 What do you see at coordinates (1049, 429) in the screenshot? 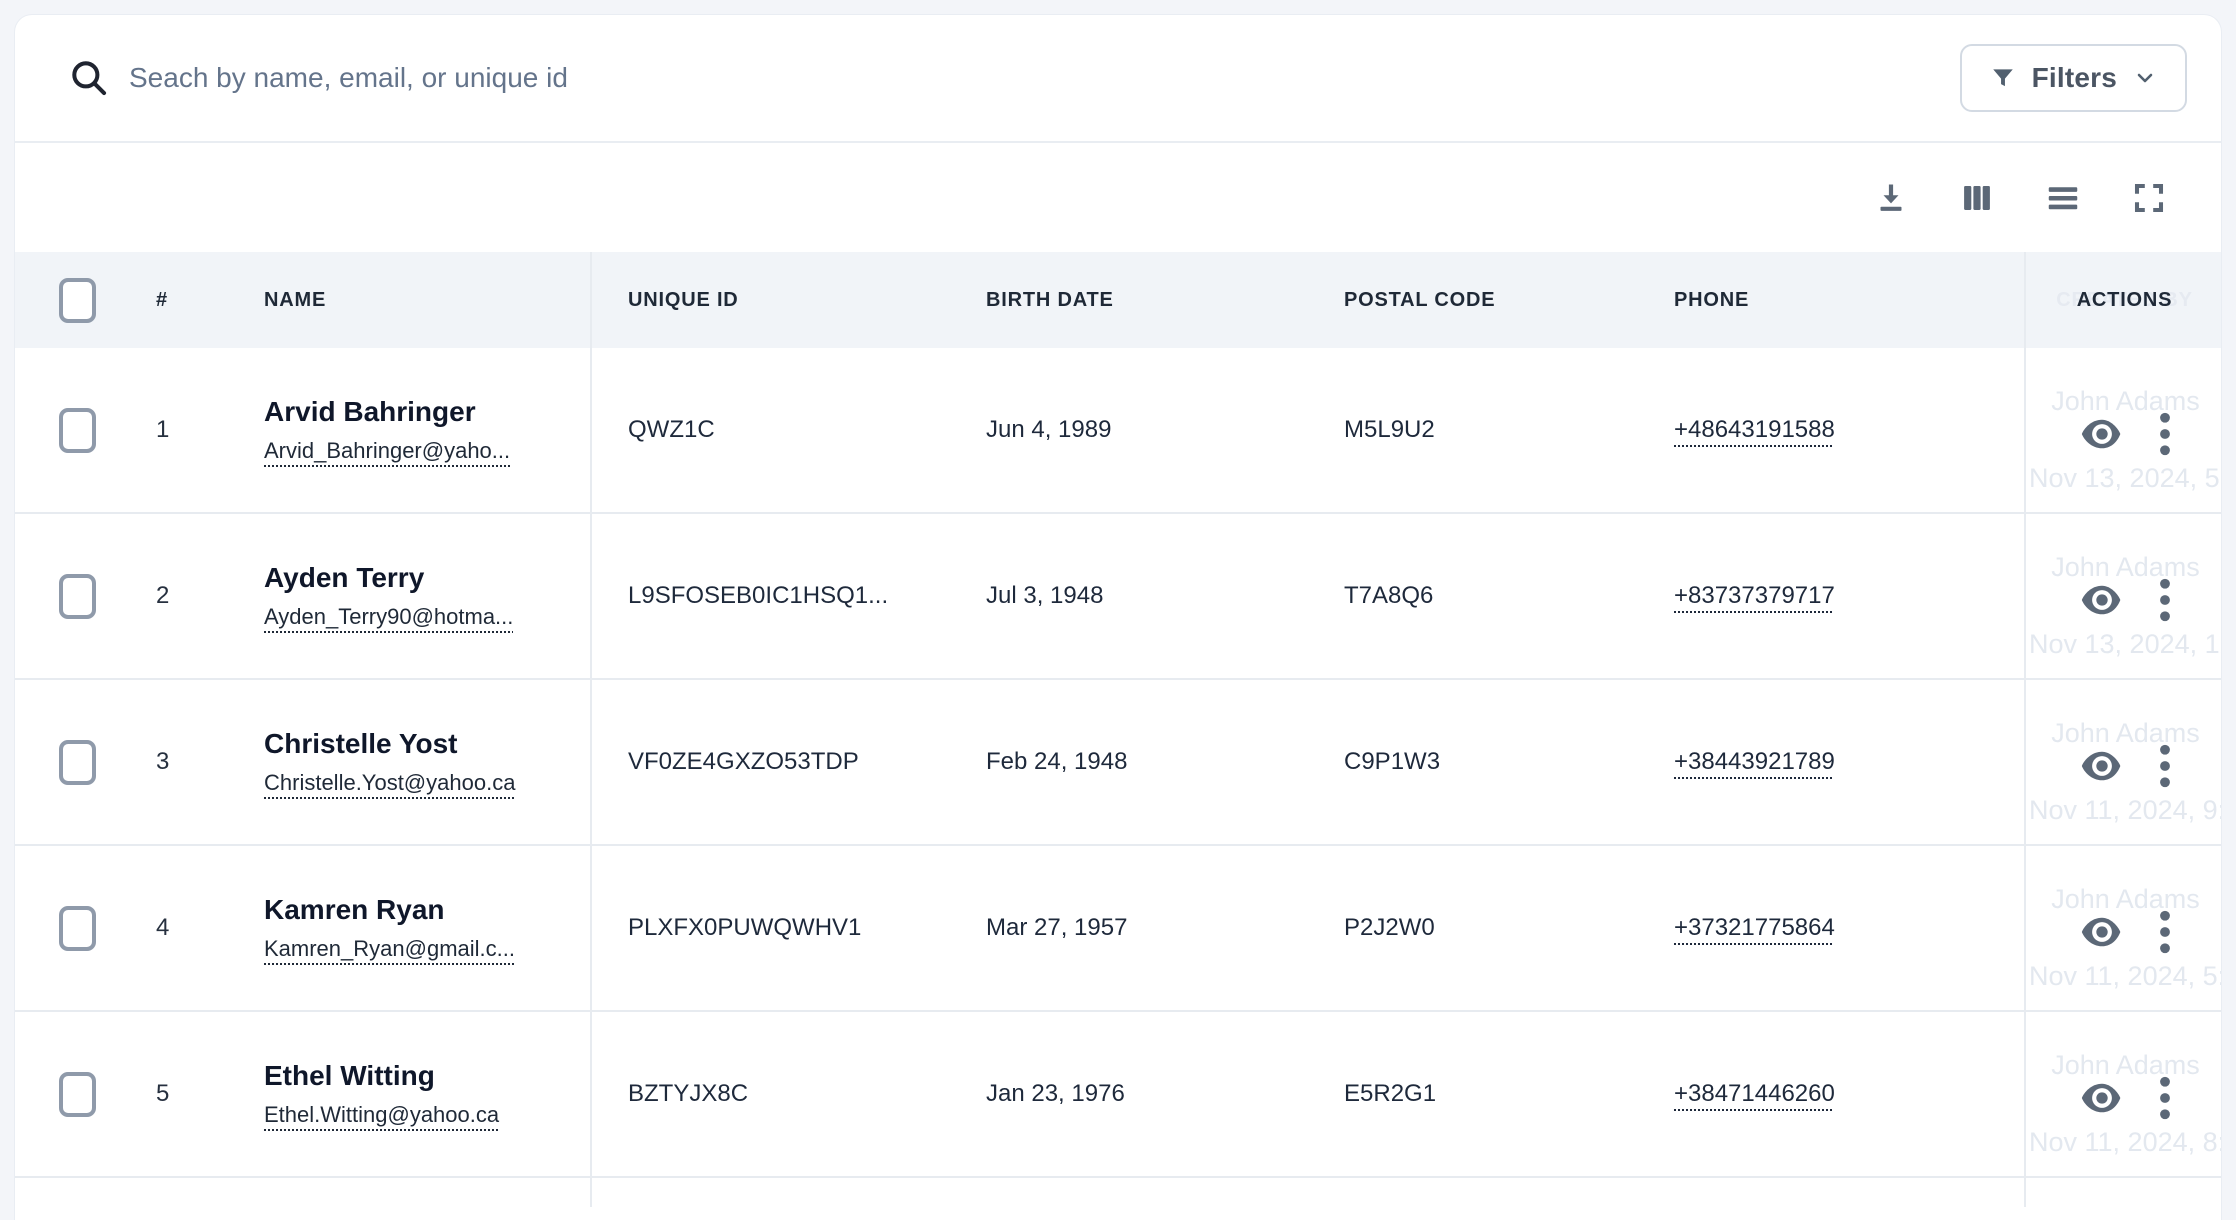
I see `birth-date-cell: Jun 4, 1989` at bounding box center [1049, 429].